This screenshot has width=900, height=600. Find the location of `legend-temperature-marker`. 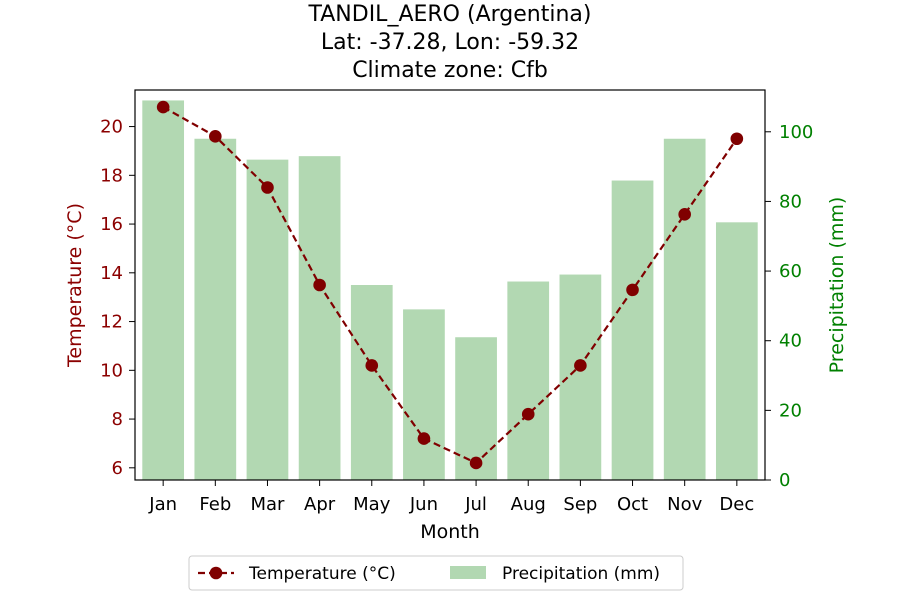

legend-temperature-marker is located at coordinates (216, 573).